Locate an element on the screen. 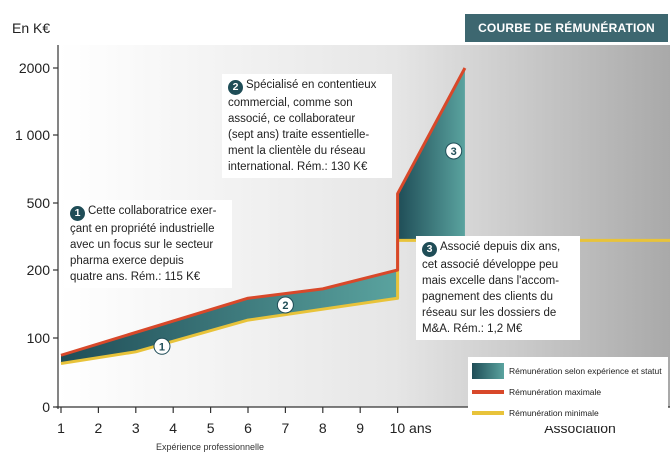 The image size is (670, 462). chart-title: COURBE DE RÉMUNÉRATION is located at coordinates (566, 28).